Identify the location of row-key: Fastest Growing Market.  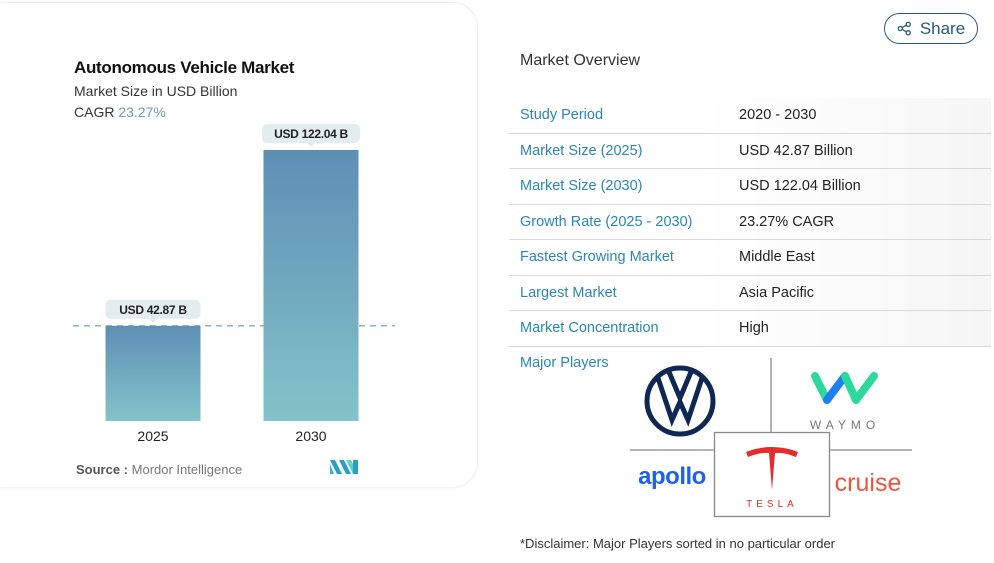
(597, 257).